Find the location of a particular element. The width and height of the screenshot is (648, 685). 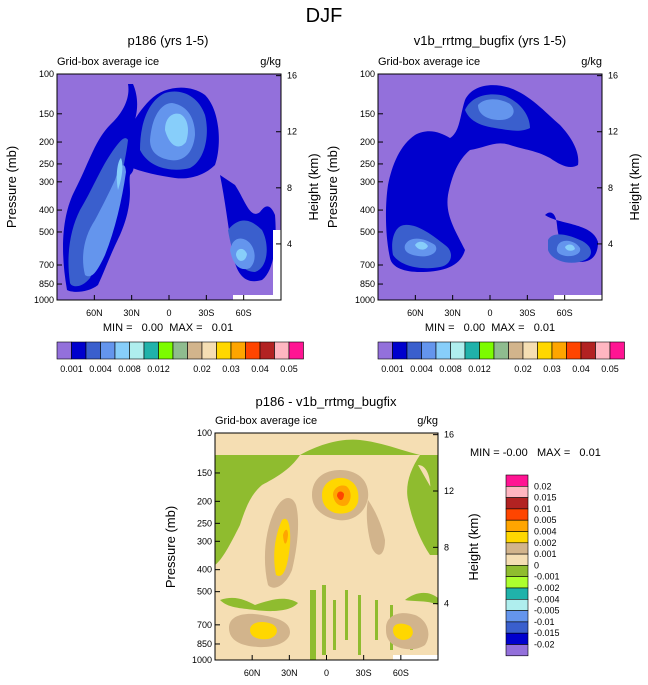

colorbar-label: -0.02 is located at coordinates (544, 645).